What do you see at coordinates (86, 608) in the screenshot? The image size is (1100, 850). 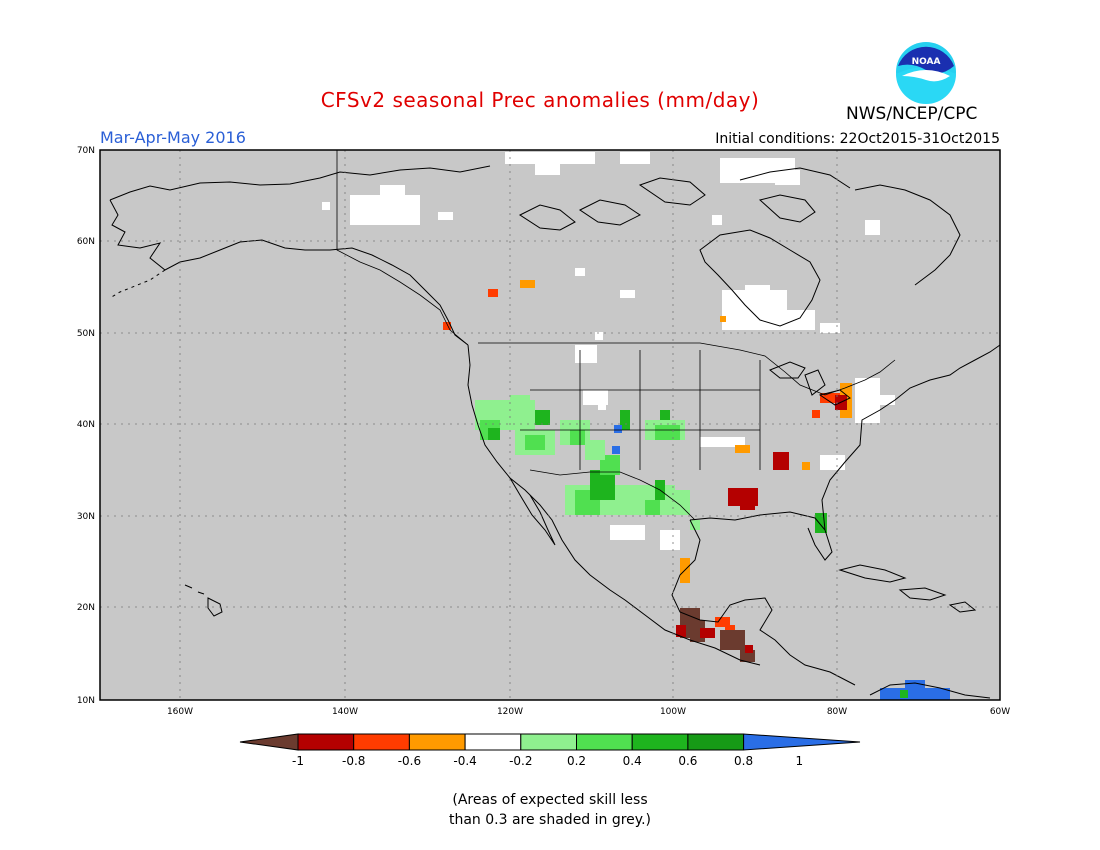 I see `lat-label: 20N` at bounding box center [86, 608].